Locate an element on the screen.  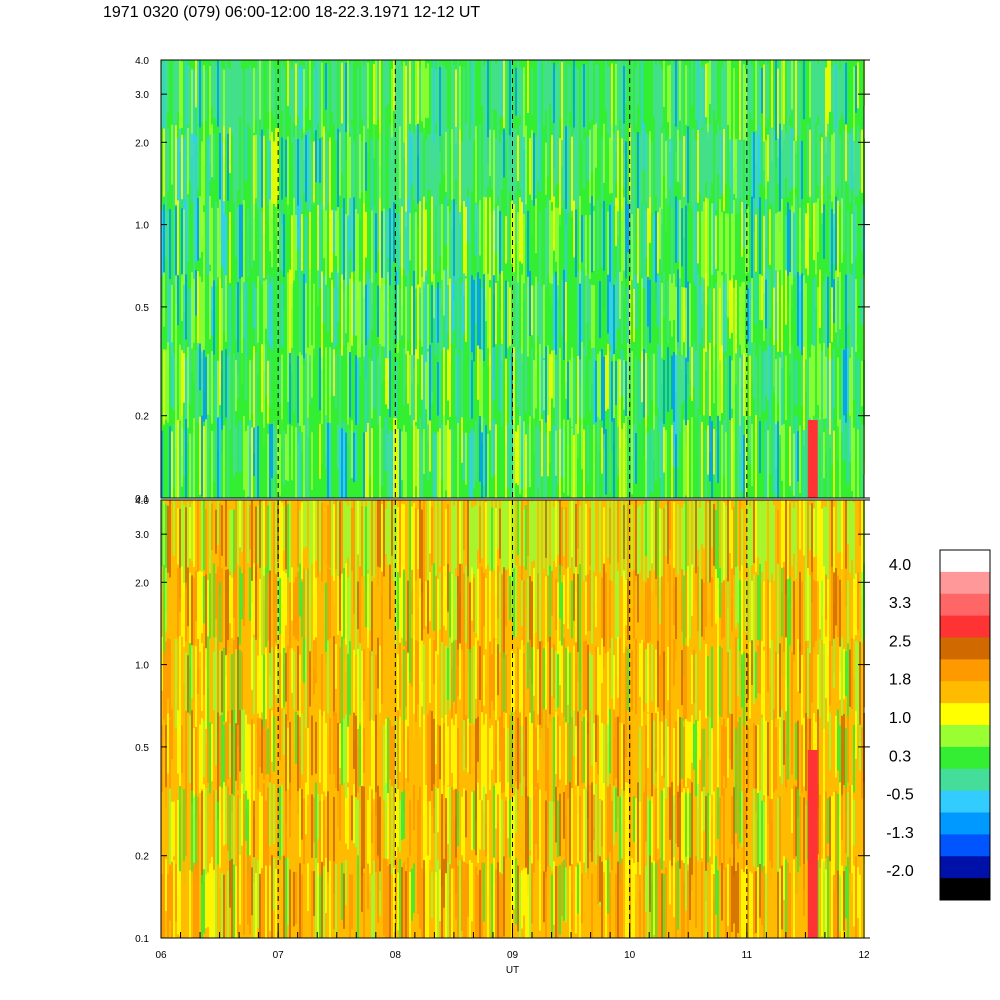
upper-burst-streak is located at coordinates (812, 459).